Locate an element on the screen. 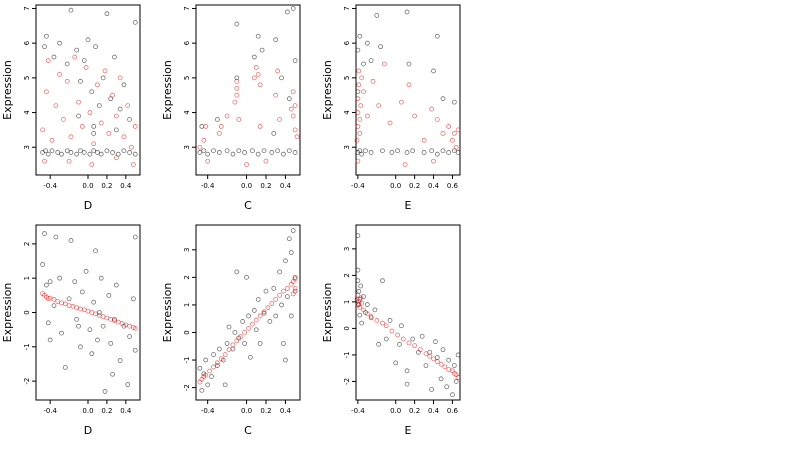 This screenshot has width=800, height=450. panel-4: -0.4 0.0 0.2 0.4 -2 -1 0 1 2 D Expression is located at coordinates (71, 330).